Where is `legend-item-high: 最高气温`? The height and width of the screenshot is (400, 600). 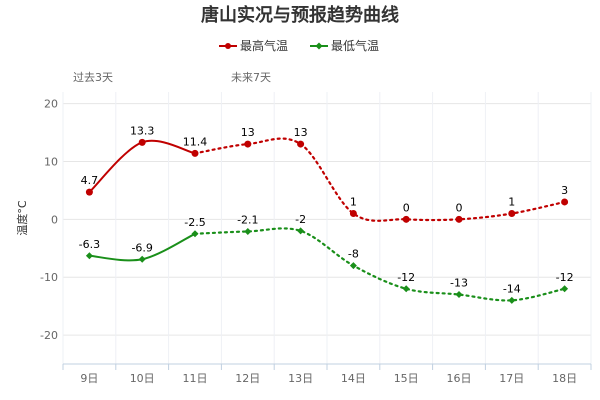 legend-item-high: 最高气温 is located at coordinates (253, 45).